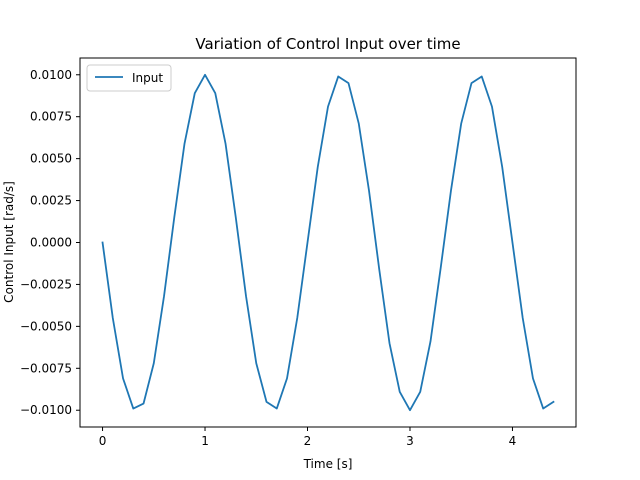 The width and height of the screenshot is (640, 480). I want to click on legend-box, so click(129, 78).